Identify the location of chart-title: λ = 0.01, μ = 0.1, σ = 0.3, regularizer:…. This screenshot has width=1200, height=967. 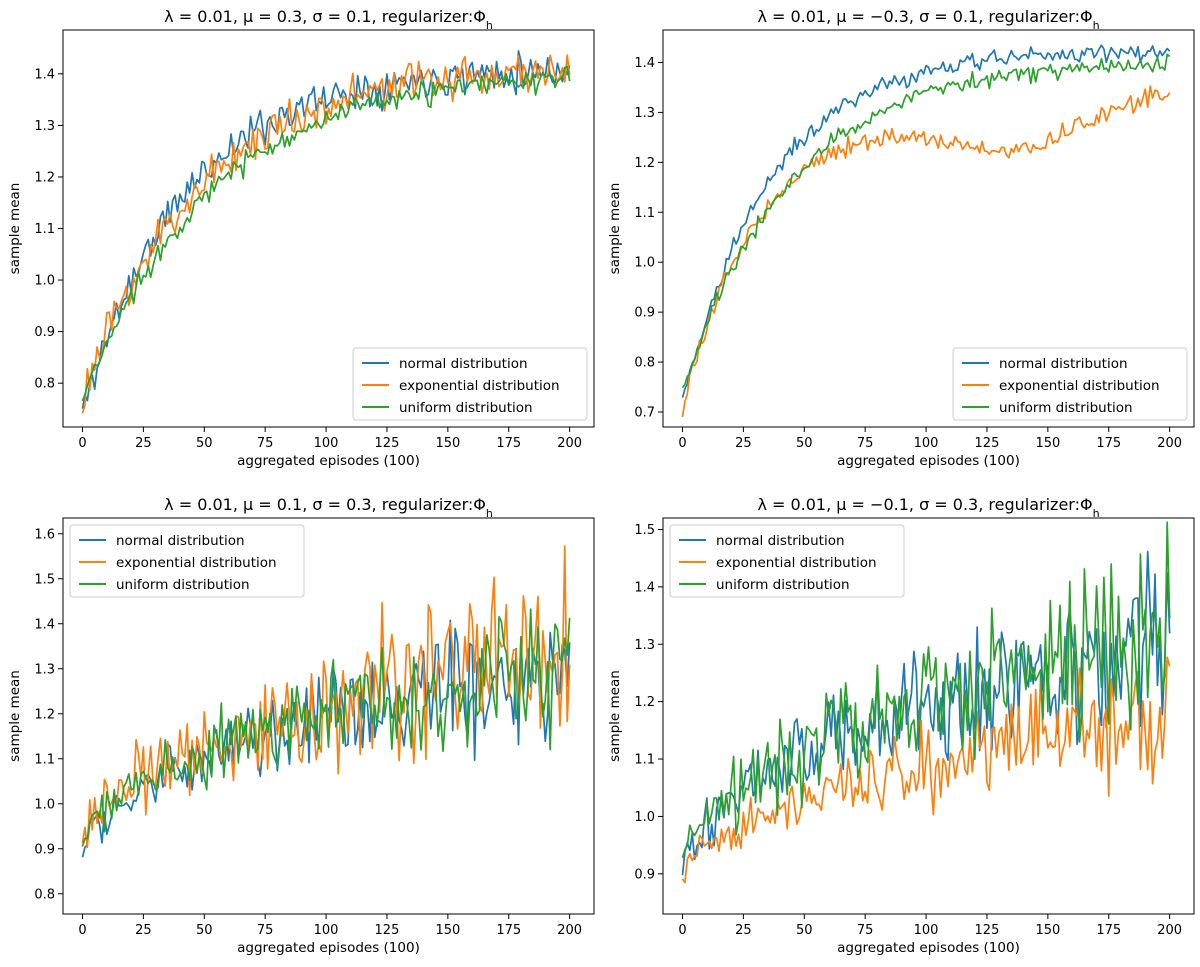
(328, 507).